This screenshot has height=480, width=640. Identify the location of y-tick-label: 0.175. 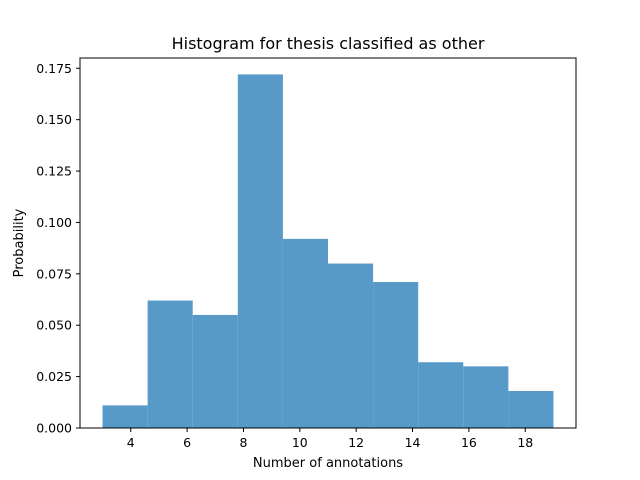
(54, 68).